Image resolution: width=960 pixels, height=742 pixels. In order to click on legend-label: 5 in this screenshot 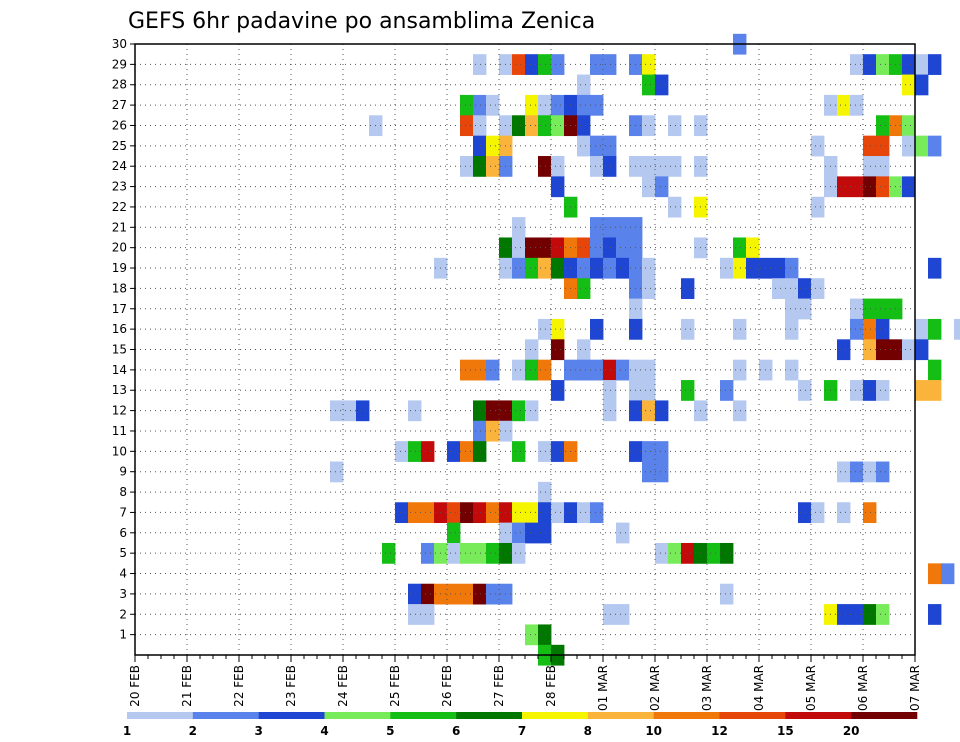, I will do `click(390, 731)`.